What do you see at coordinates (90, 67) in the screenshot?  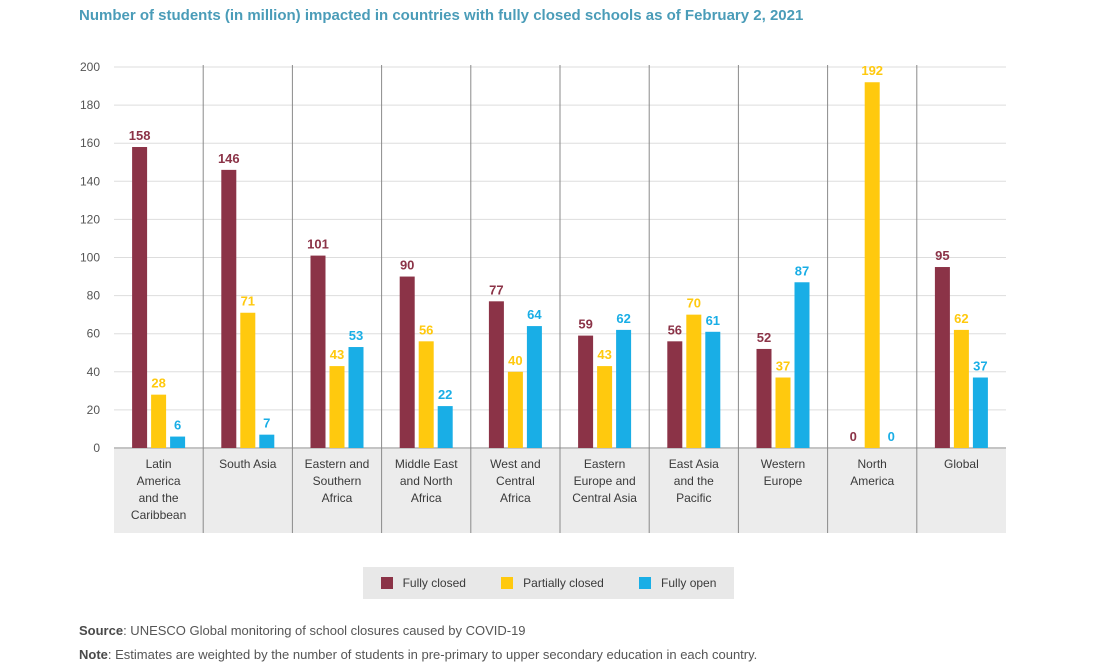 I see `y-tick-label: 200` at bounding box center [90, 67].